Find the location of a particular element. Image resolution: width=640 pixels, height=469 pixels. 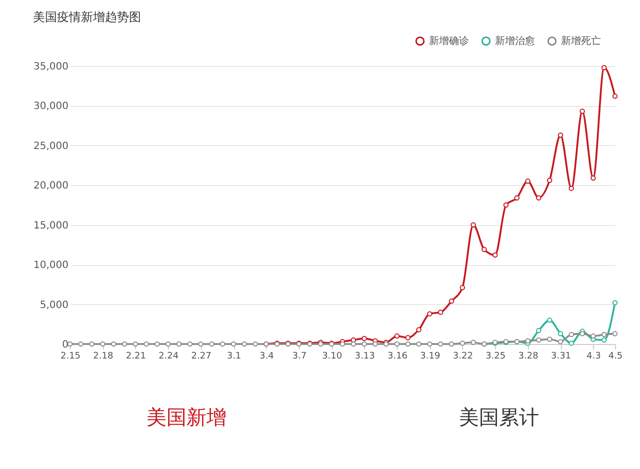

y-tick-label: 5,000 is located at coordinates (54, 305).